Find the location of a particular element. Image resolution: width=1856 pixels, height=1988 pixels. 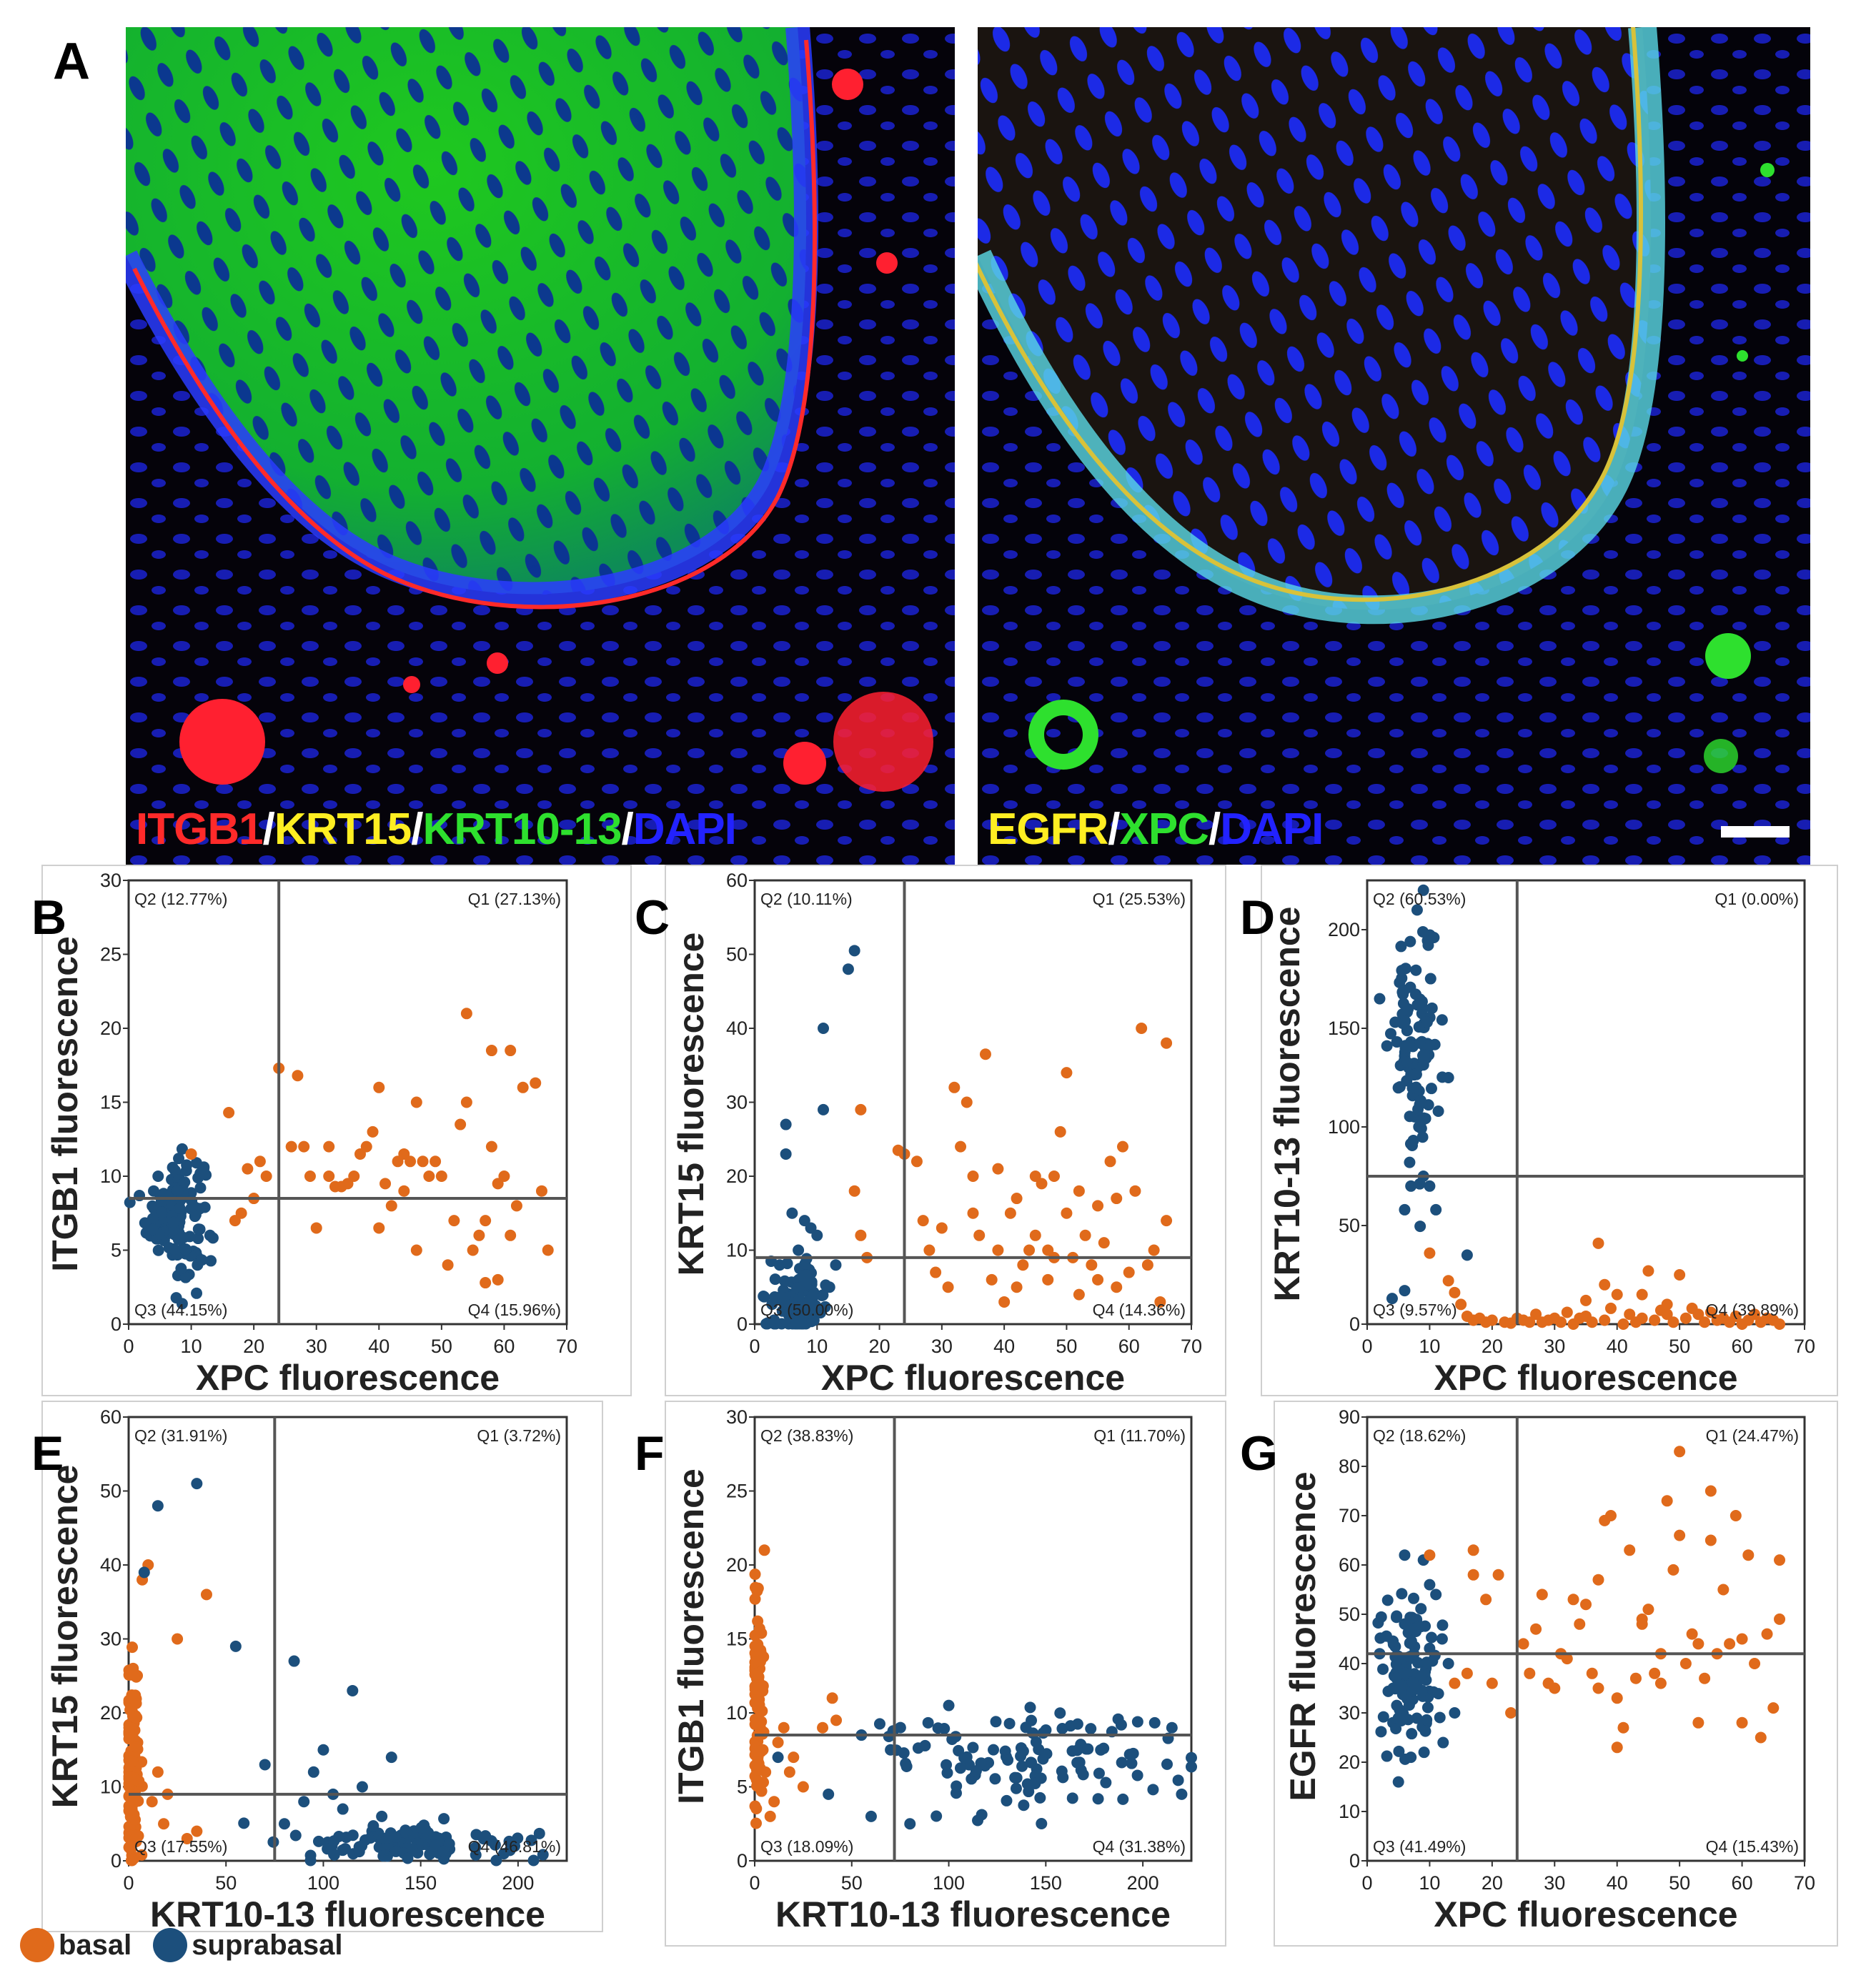

y-tick-label: 30 is located at coordinates (110, 880).